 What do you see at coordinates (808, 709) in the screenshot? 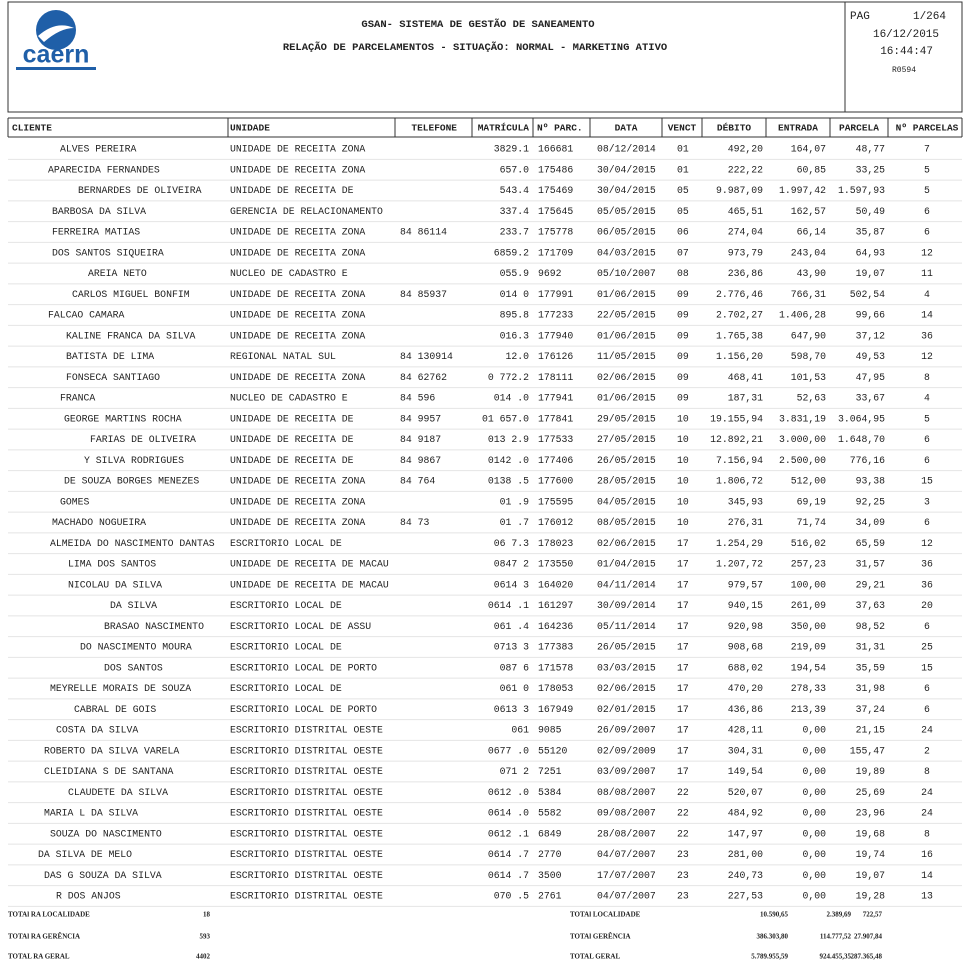
I see `cell: 213,39` at bounding box center [808, 709].